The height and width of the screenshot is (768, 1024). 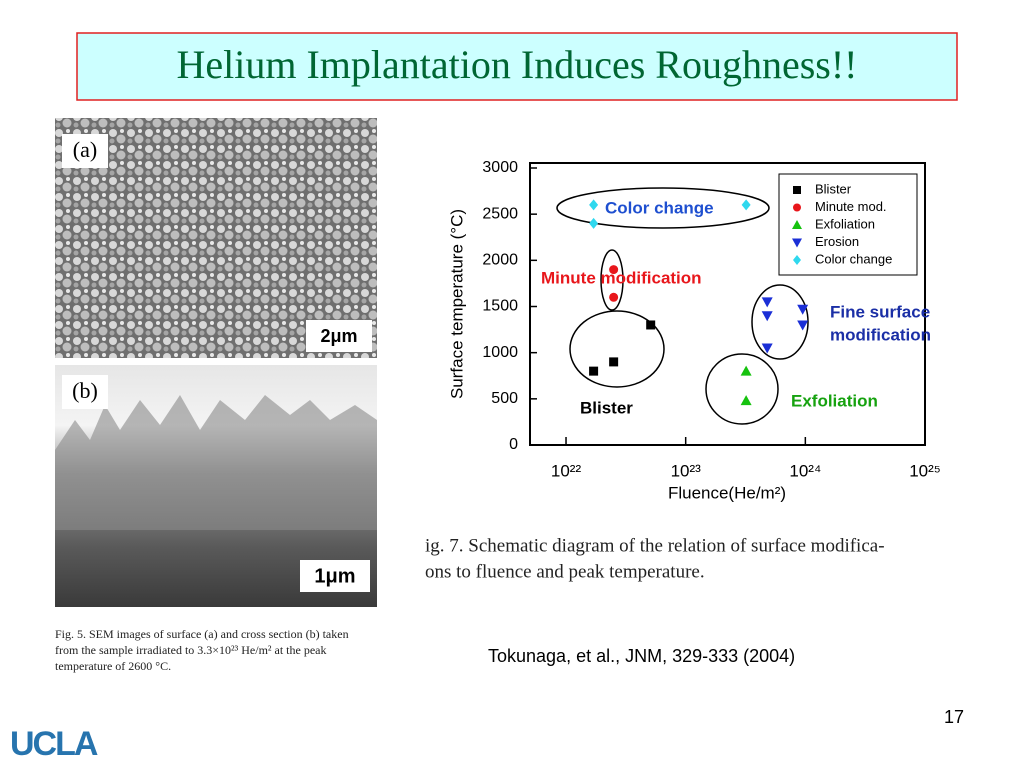 What do you see at coordinates (925, 470) in the screenshot?
I see `x-tick-label: 10²⁵` at bounding box center [925, 470].